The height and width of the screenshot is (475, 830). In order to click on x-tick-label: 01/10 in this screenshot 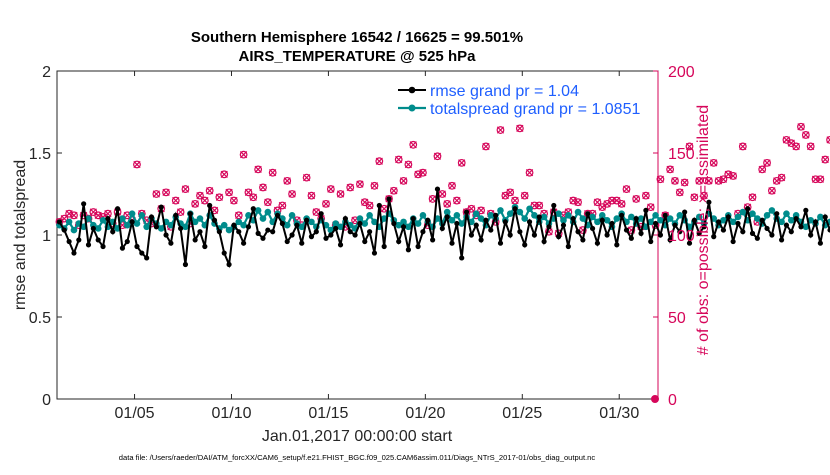, I will do `click(231, 413)`.